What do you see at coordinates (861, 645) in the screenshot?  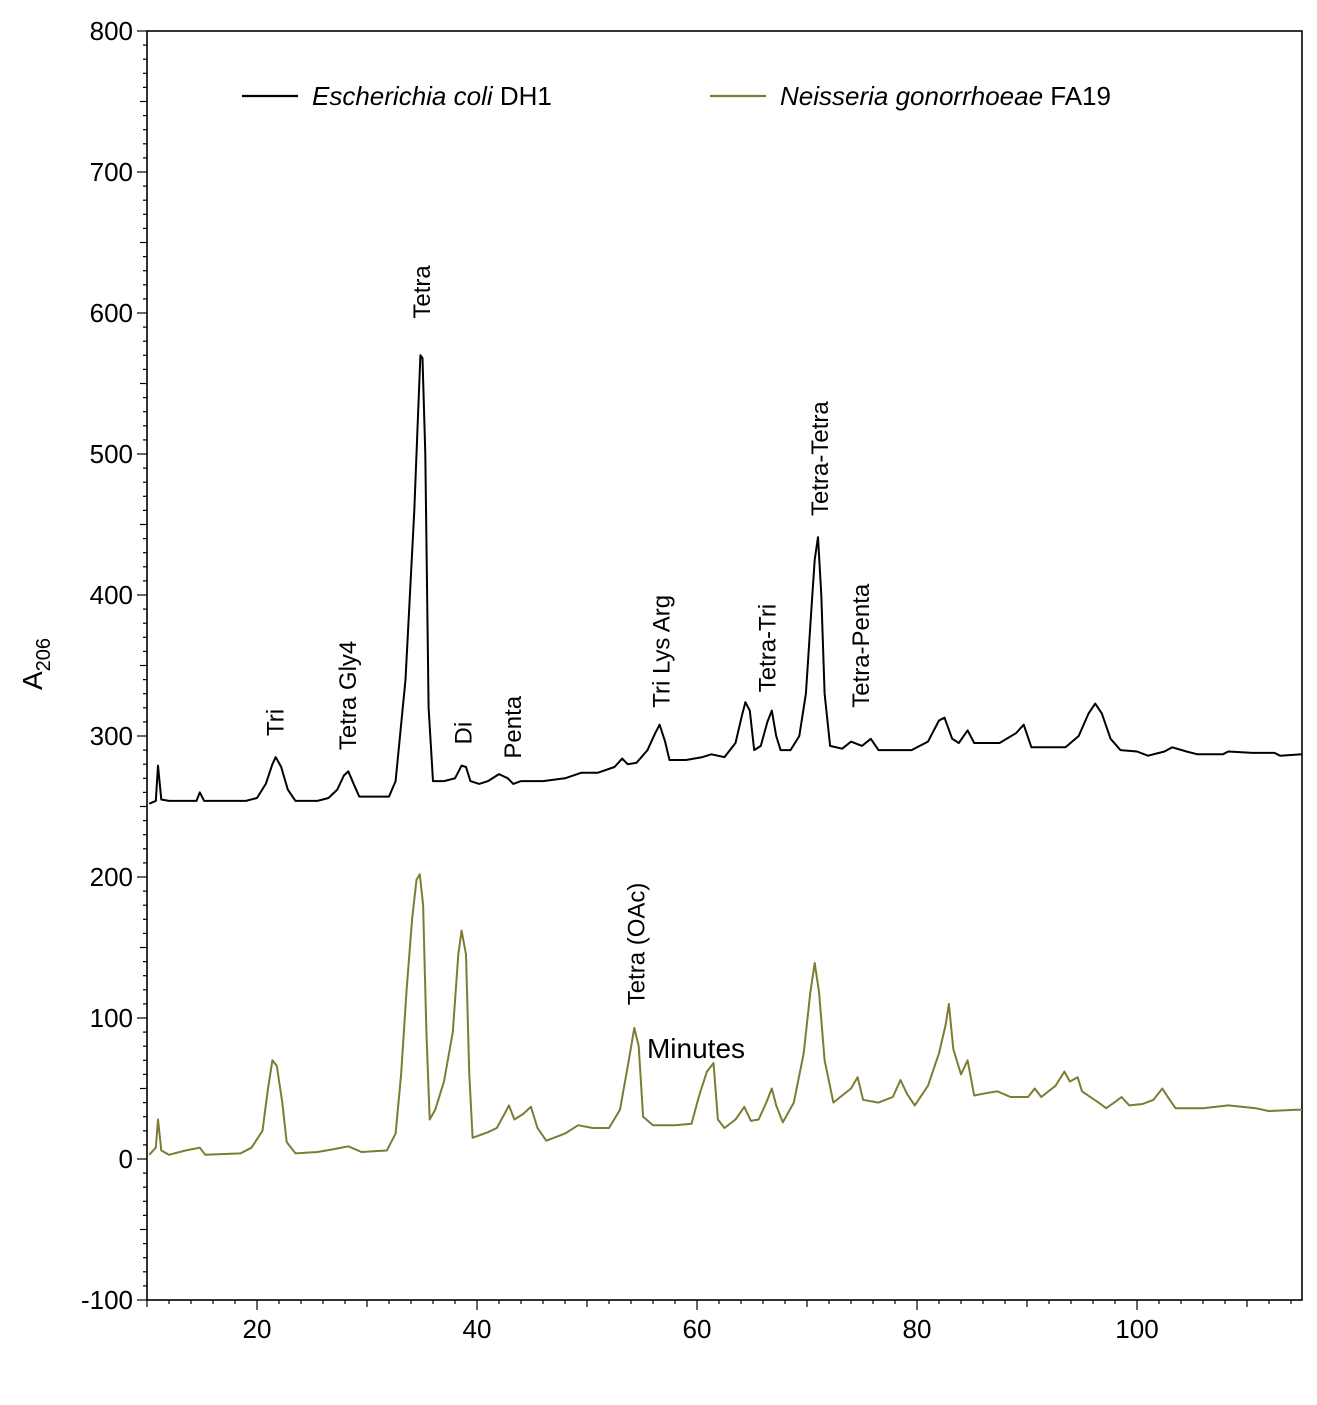 I see `peak-label: Tetra-Penta` at bounding box center [861, 645].